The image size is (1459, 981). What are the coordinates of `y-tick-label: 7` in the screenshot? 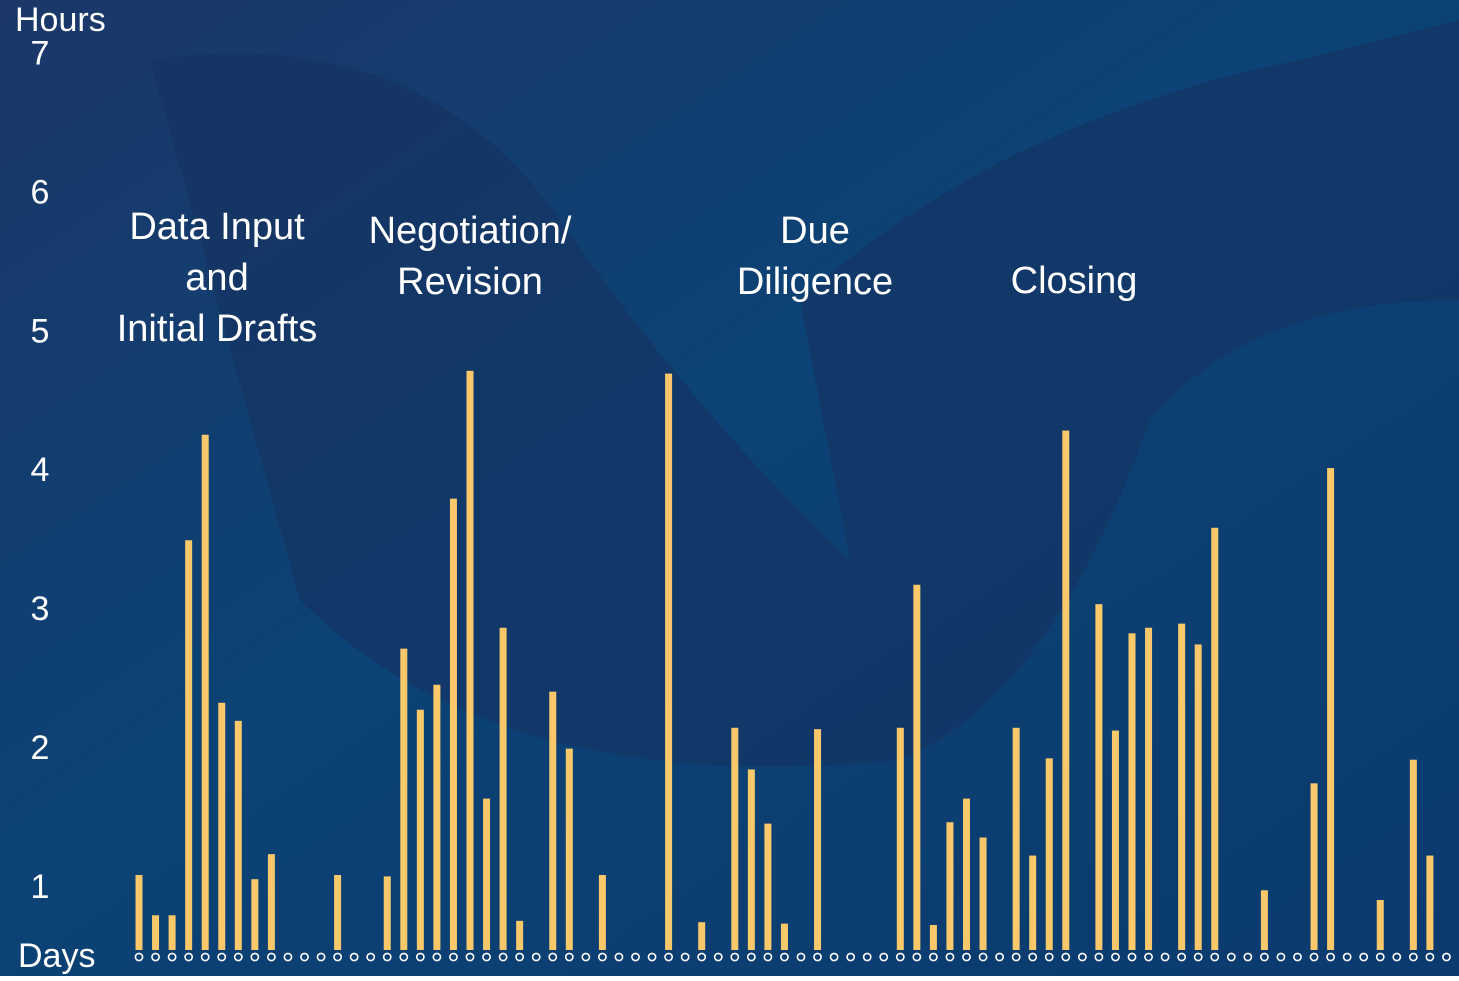 It's located at (40, 54).